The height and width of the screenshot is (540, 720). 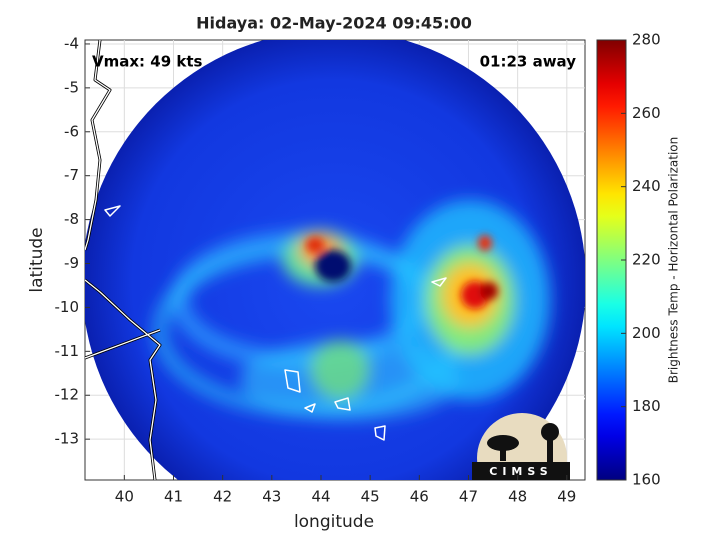 I want to click on x-tick-label: 45, so click(x=370, y=497).